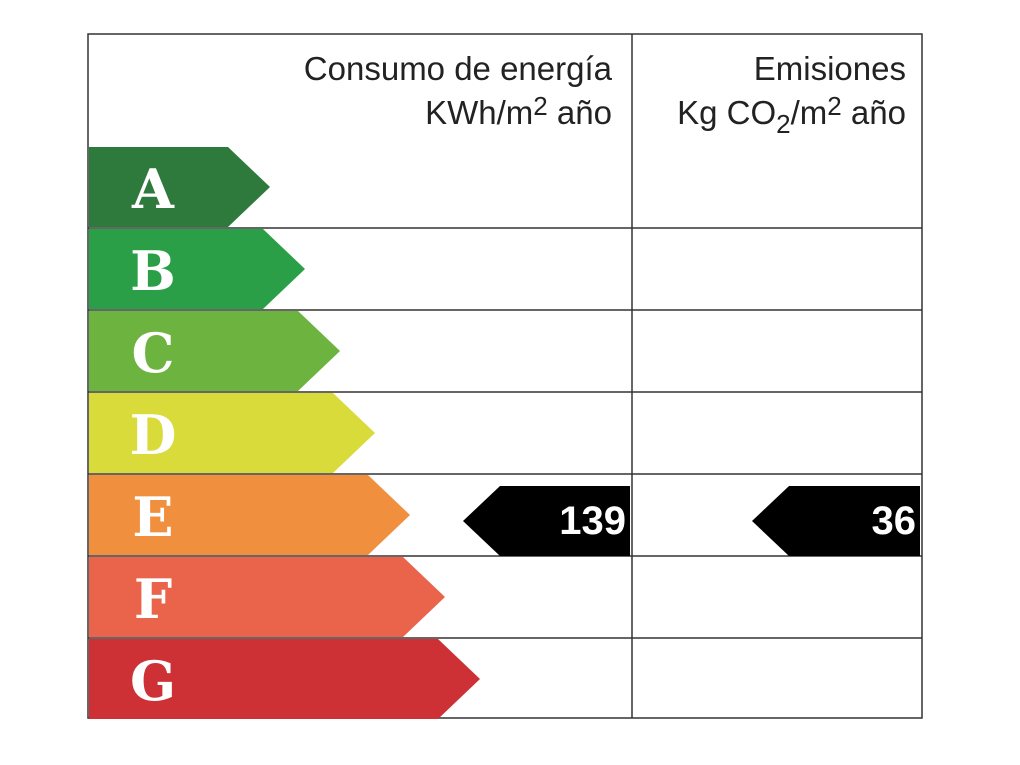 The width and height of the screenshot is (1020, 765). Describe the element at coordinates (726, 112) in the screenshot. I see `unit-part: Kg CO` at that location.